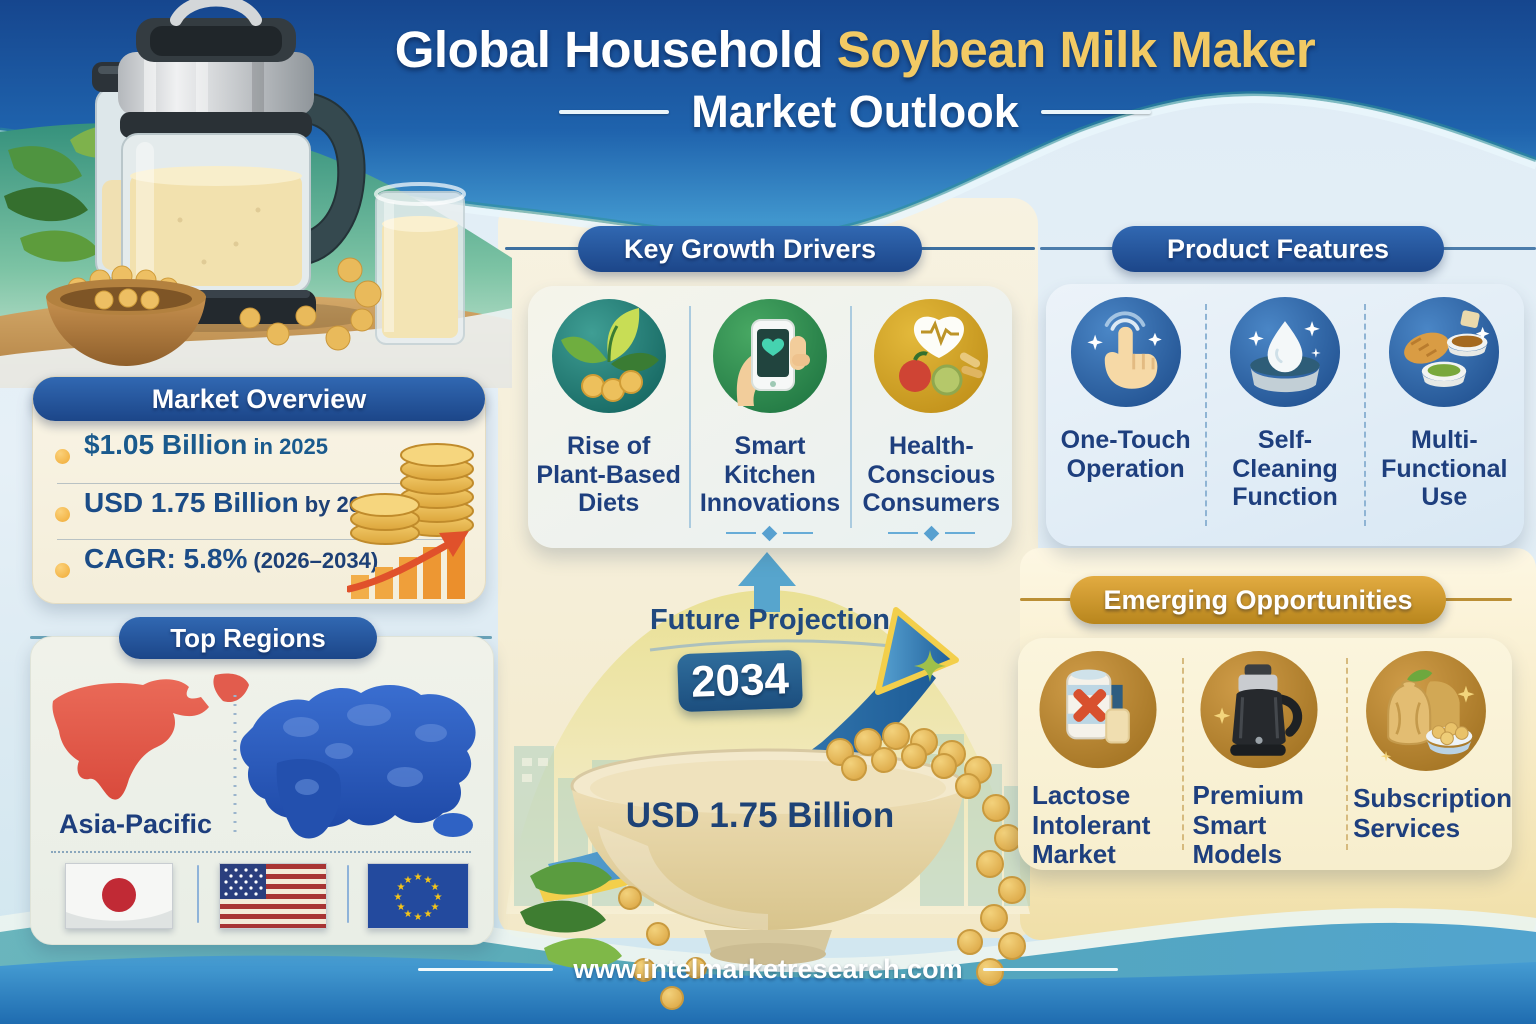  I want to click on growth-item-label: Rise of Plant-Based Diets, so click(608, 474).